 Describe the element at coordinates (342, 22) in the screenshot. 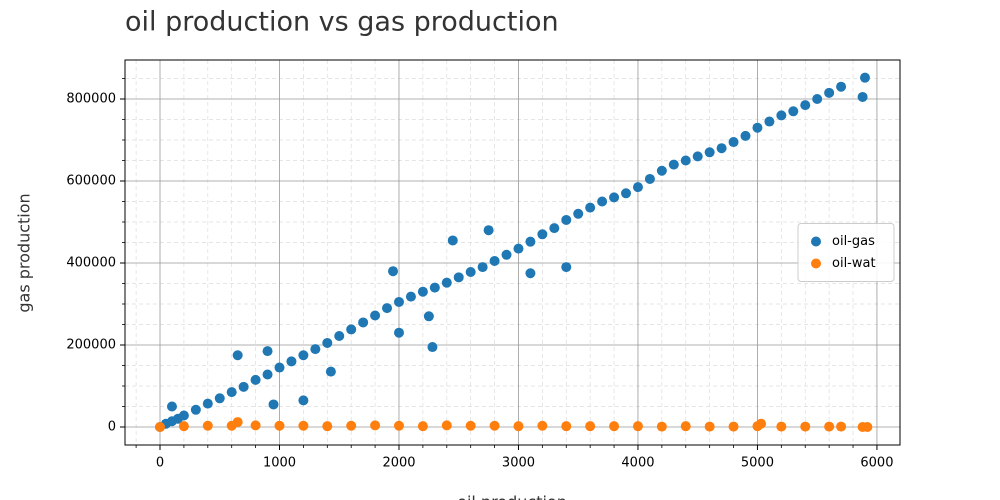

I see `chart-title: oil production vs gas production` at that location.